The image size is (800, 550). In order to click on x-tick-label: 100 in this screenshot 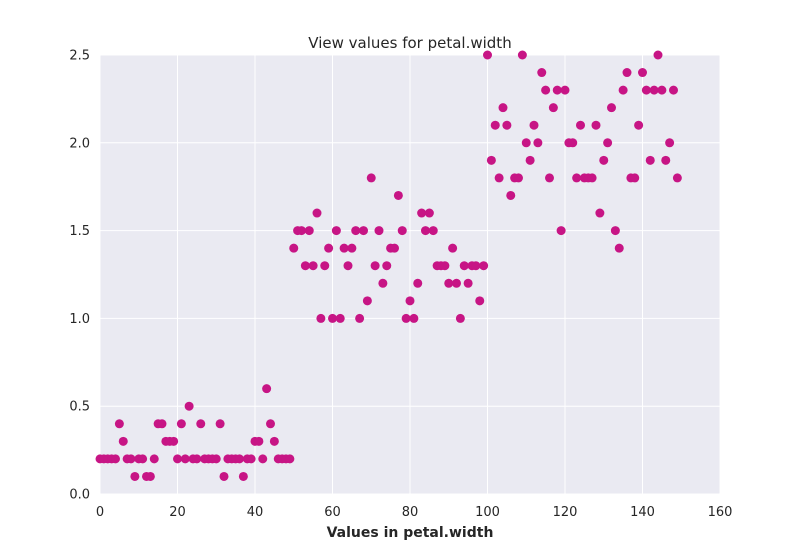, I will do `click(487, 512)`.